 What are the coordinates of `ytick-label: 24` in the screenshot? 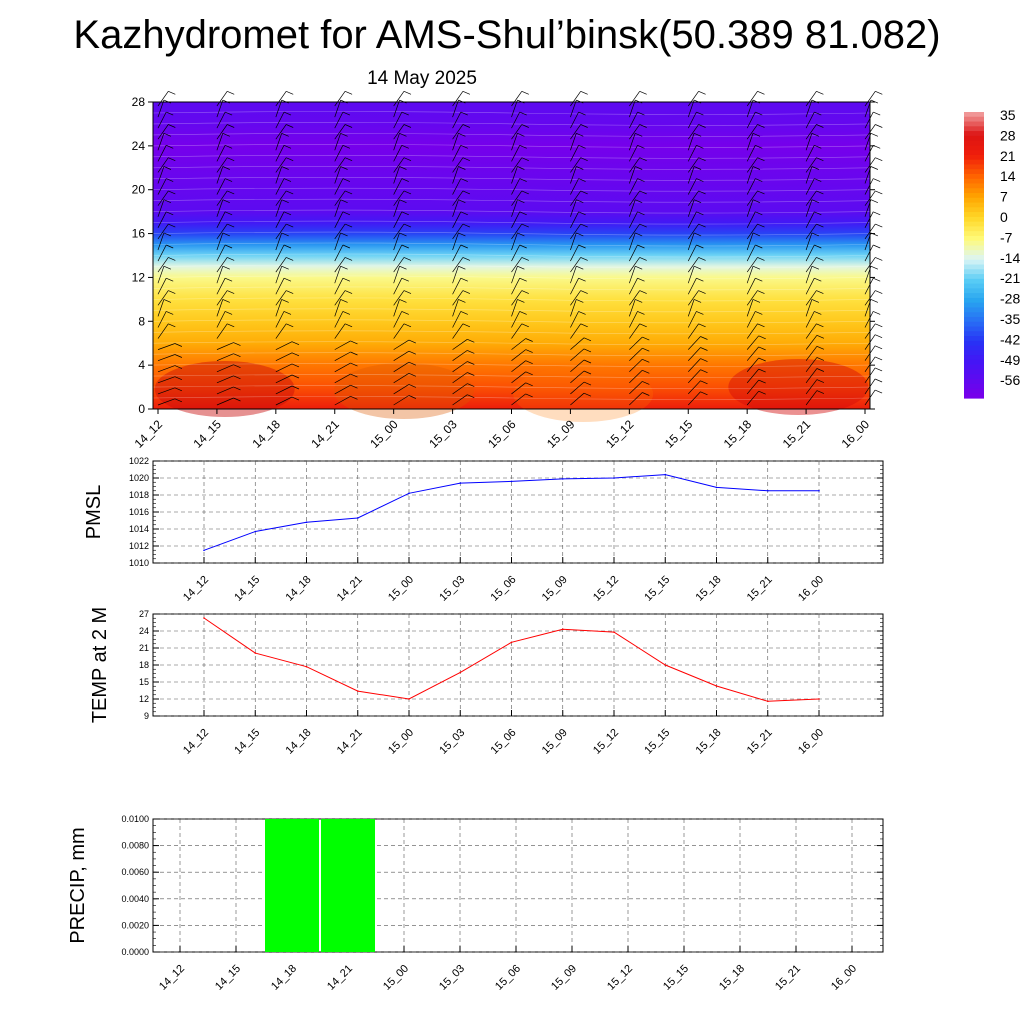 It's located at (144, 631).